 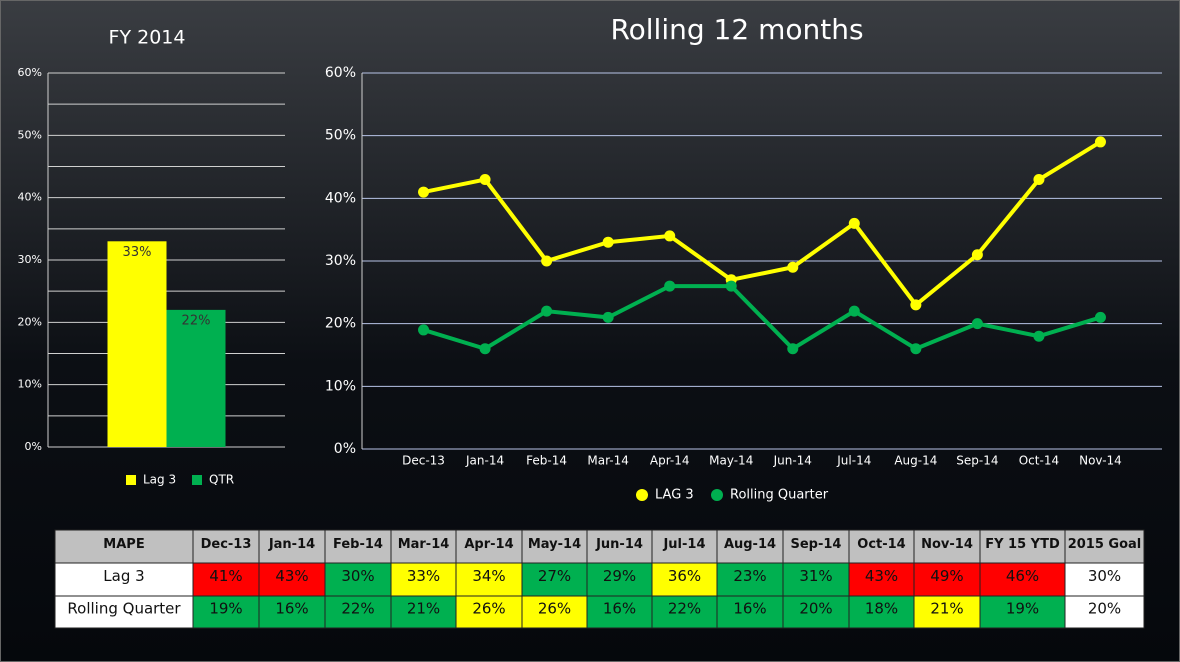 I want to click on table-cell-text: Feb-14, so click(x=358, y=544).